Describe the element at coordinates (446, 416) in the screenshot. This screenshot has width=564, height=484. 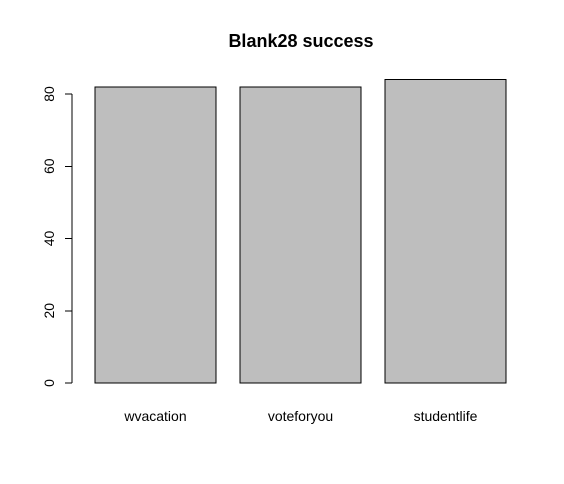
I see `category-label-studentlife: studentlife` at that location.